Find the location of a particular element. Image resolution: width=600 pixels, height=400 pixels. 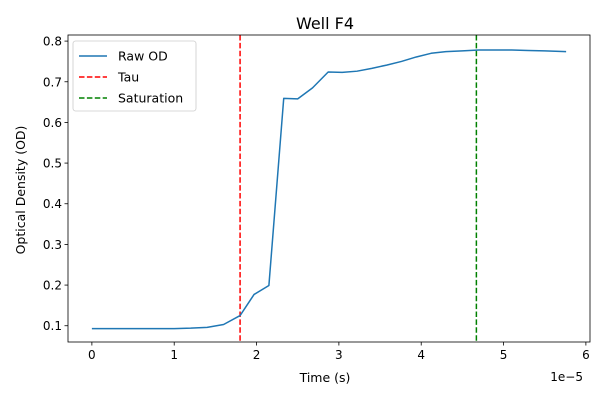

y-axis-label: Optical Density (OD) is located at coordinates (20, 190).